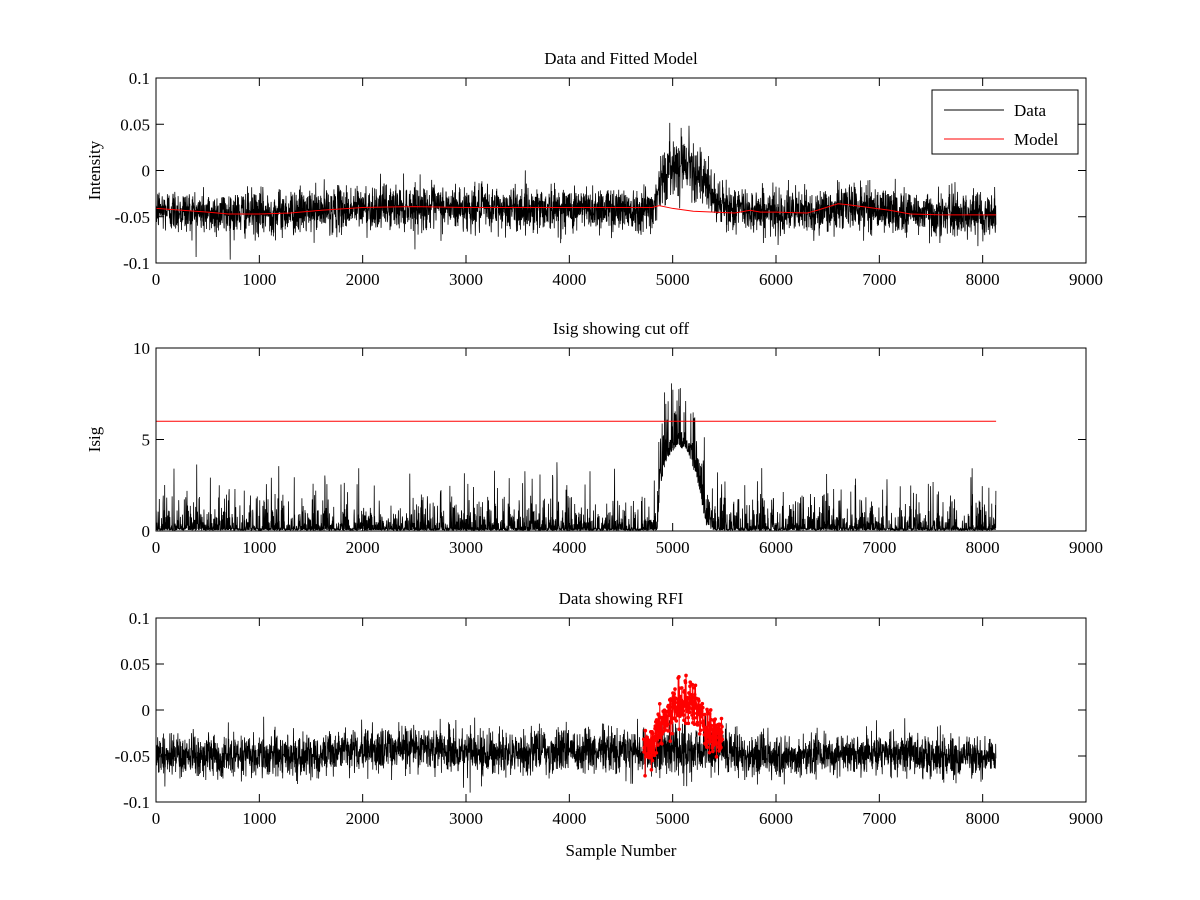  I want to click on series-1-line, so click(576, 751).